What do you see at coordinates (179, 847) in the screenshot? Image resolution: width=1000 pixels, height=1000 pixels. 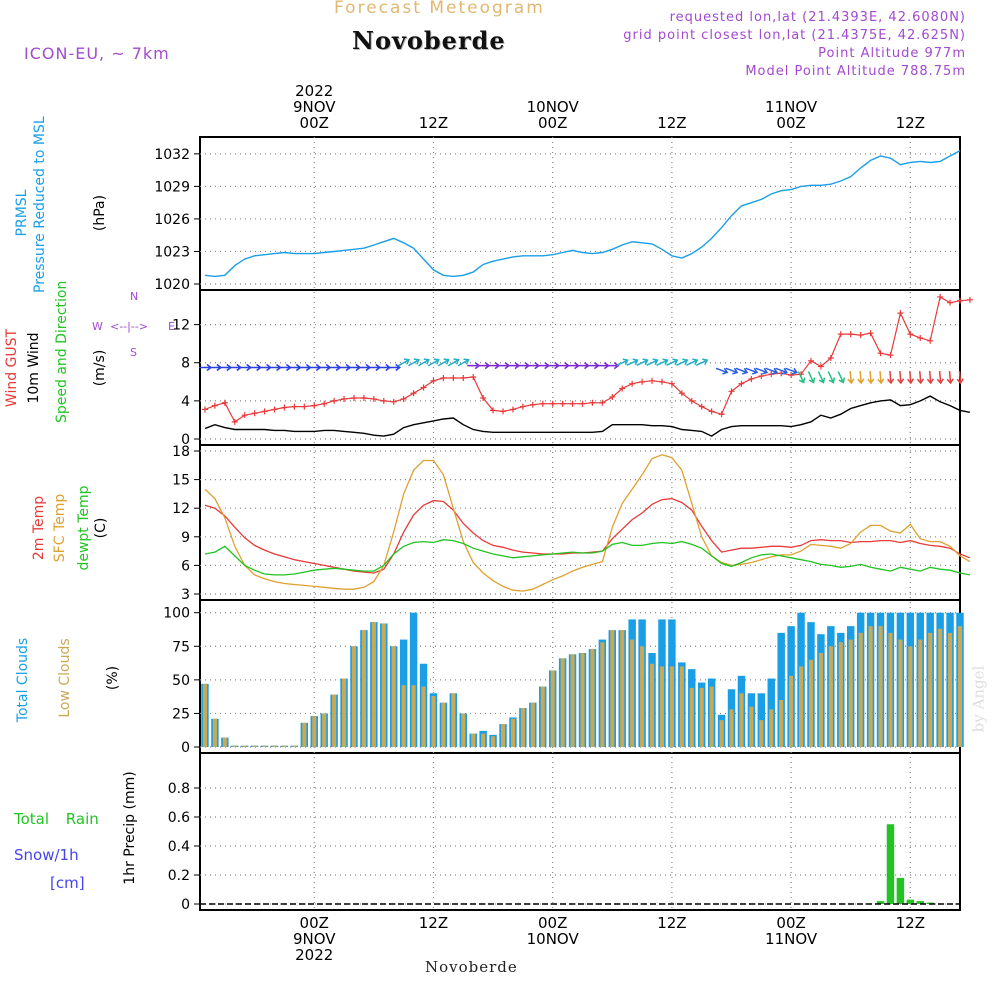 I see `y-tick-label: 0.4` at bounding box center [179, 847].